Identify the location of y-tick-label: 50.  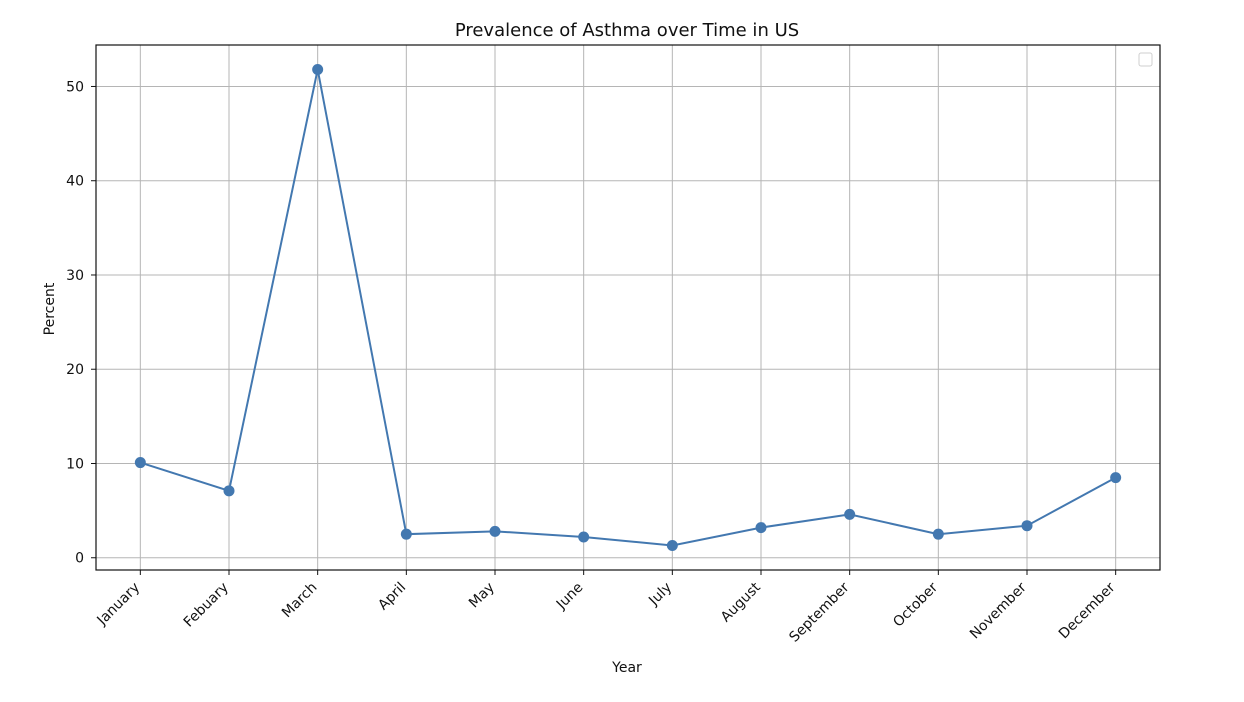
(75, 87).